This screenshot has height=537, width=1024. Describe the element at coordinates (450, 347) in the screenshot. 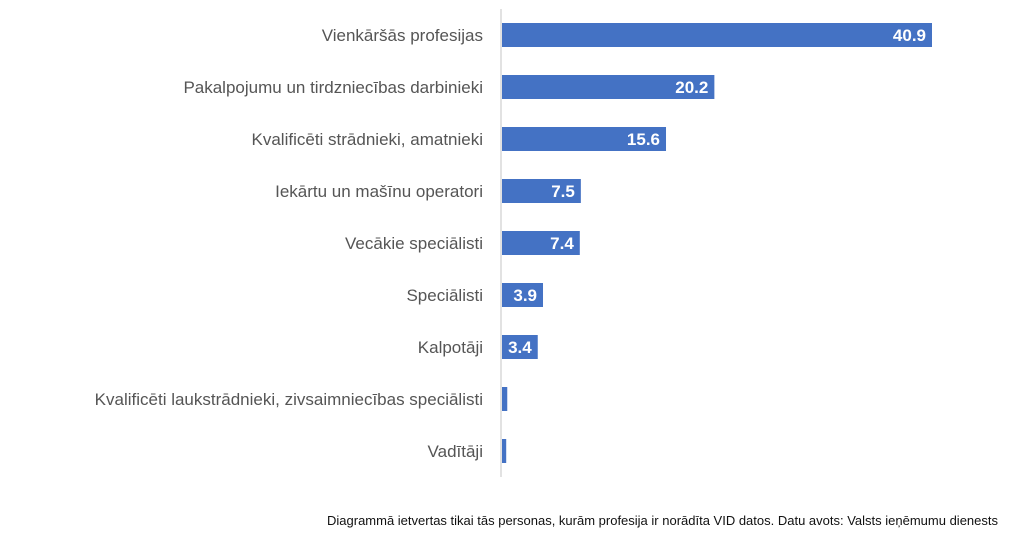

I see `category-label: Kalpotāji` at that location.